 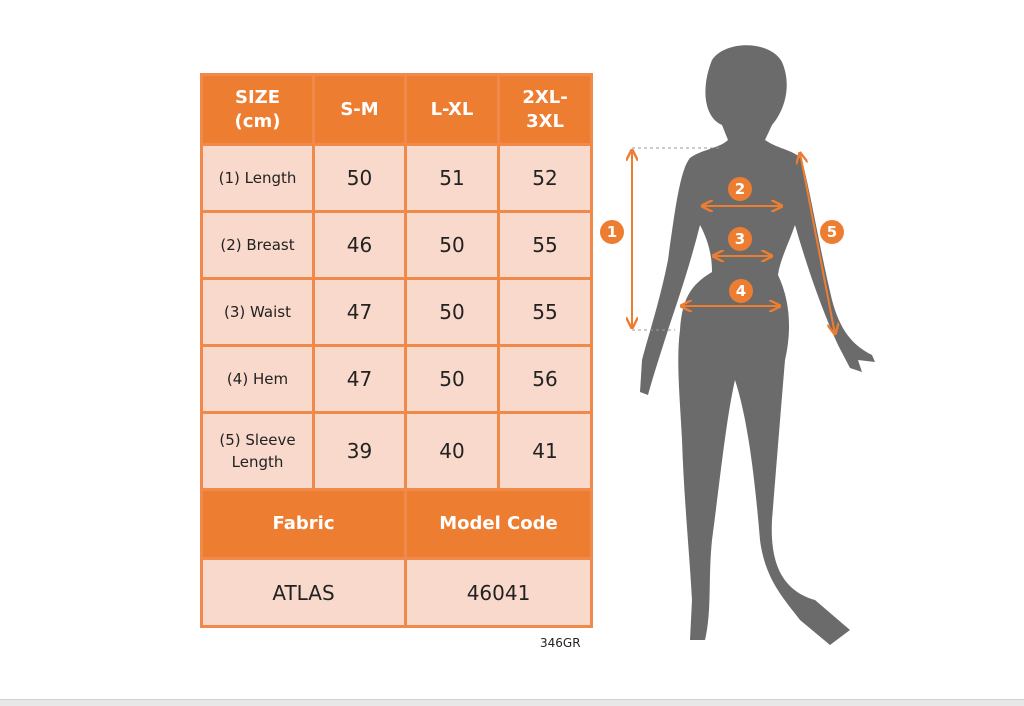 What do you see at coordinates (498, 592) in the screenshot?
I see `model-code-value: 46041` at bounding box center [498, 592].